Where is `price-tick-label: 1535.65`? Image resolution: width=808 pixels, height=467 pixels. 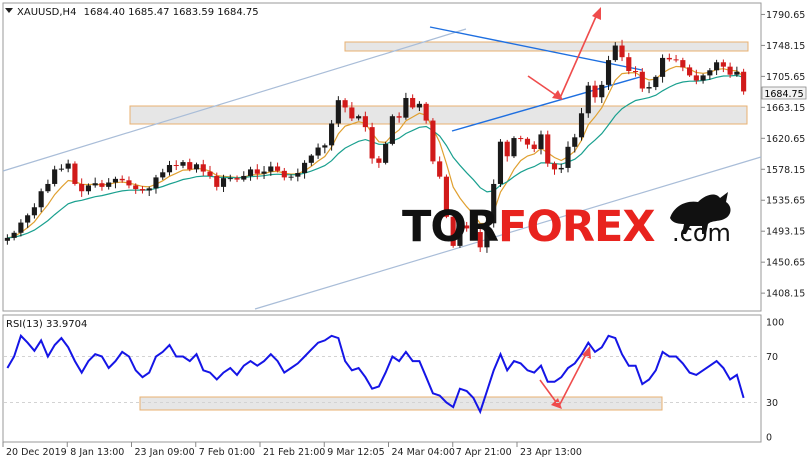 price-tick-label: 1535.65 is located at coordinates (785, 201).